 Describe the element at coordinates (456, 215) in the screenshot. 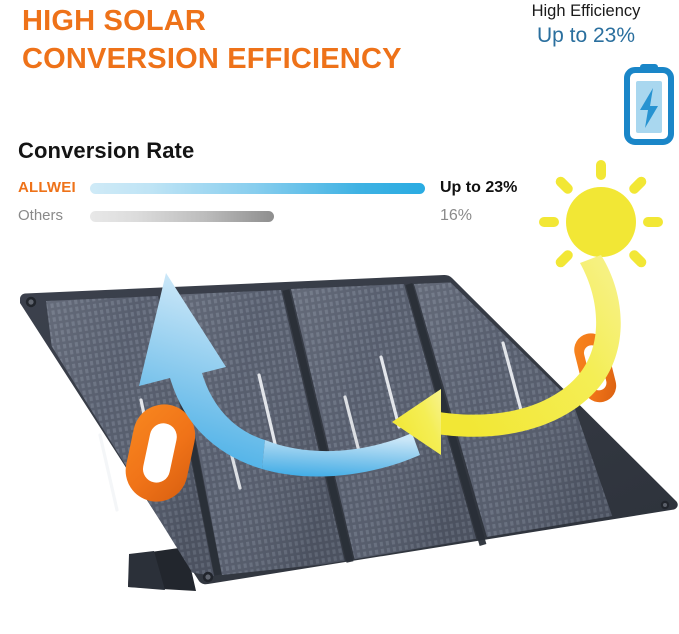

I see `conversion-row-value-others: 16%` at that location.